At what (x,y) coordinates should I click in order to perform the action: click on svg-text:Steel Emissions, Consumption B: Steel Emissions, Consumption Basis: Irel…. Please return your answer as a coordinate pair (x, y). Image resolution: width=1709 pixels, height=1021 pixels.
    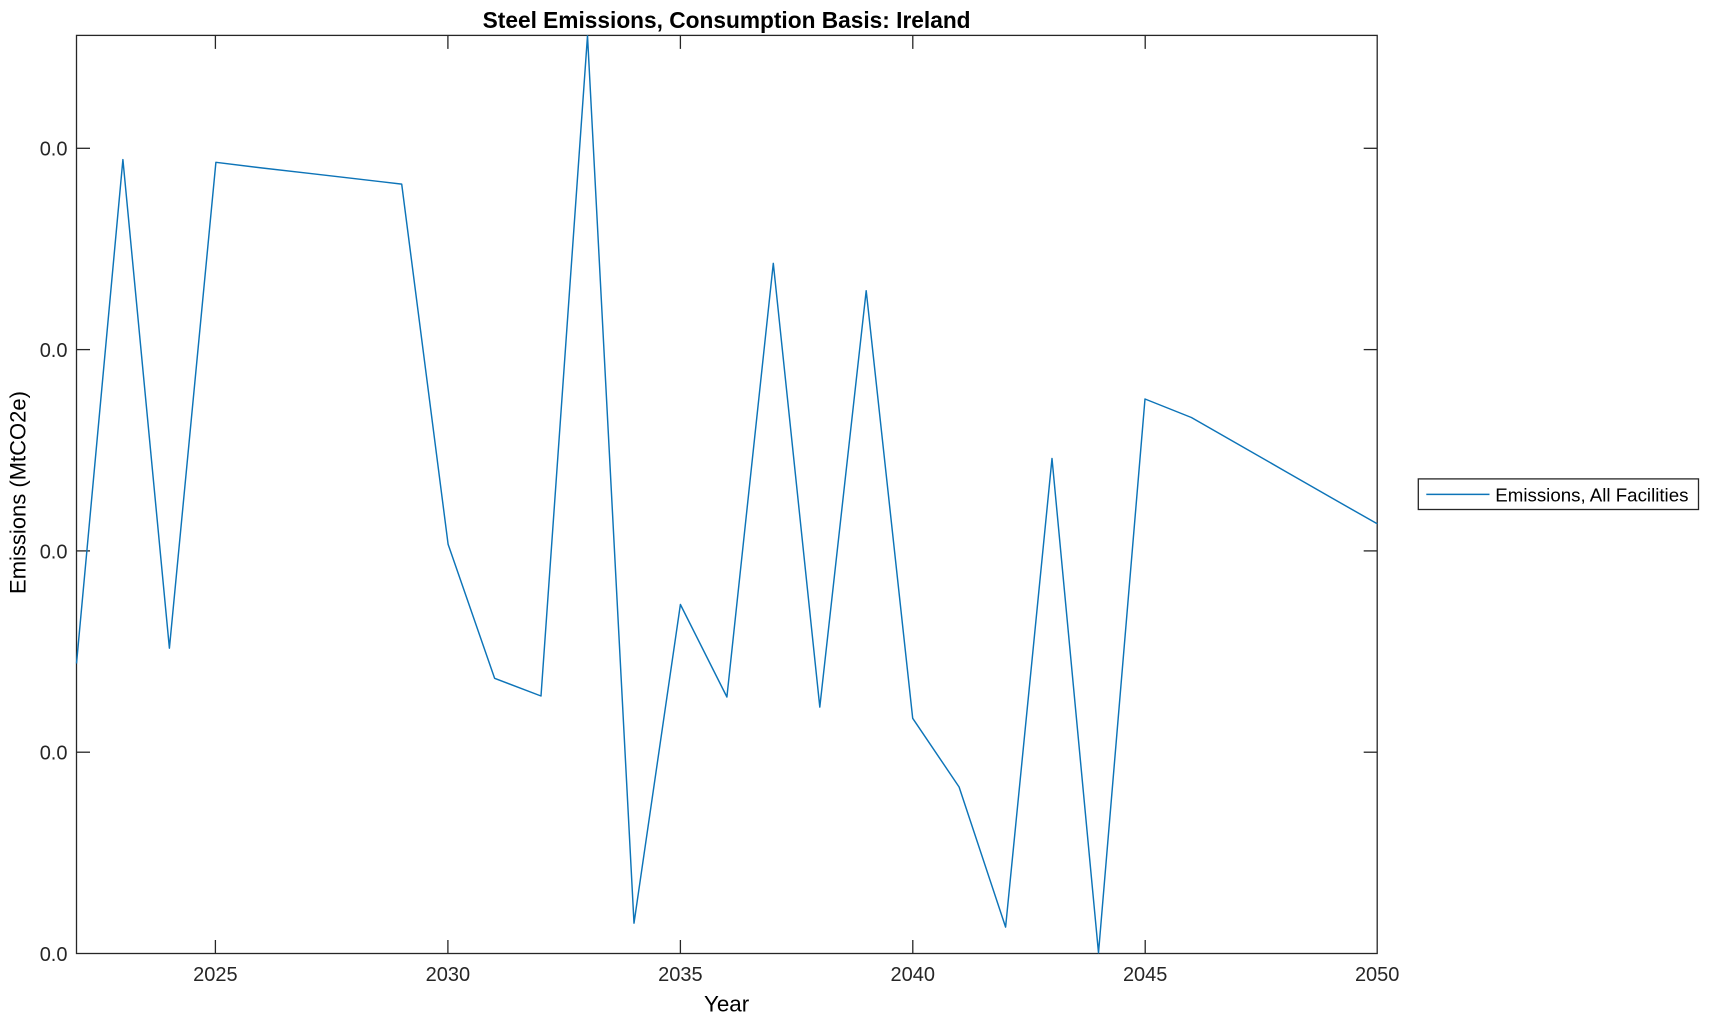
    Looking at the image, I should click on (727, 20).